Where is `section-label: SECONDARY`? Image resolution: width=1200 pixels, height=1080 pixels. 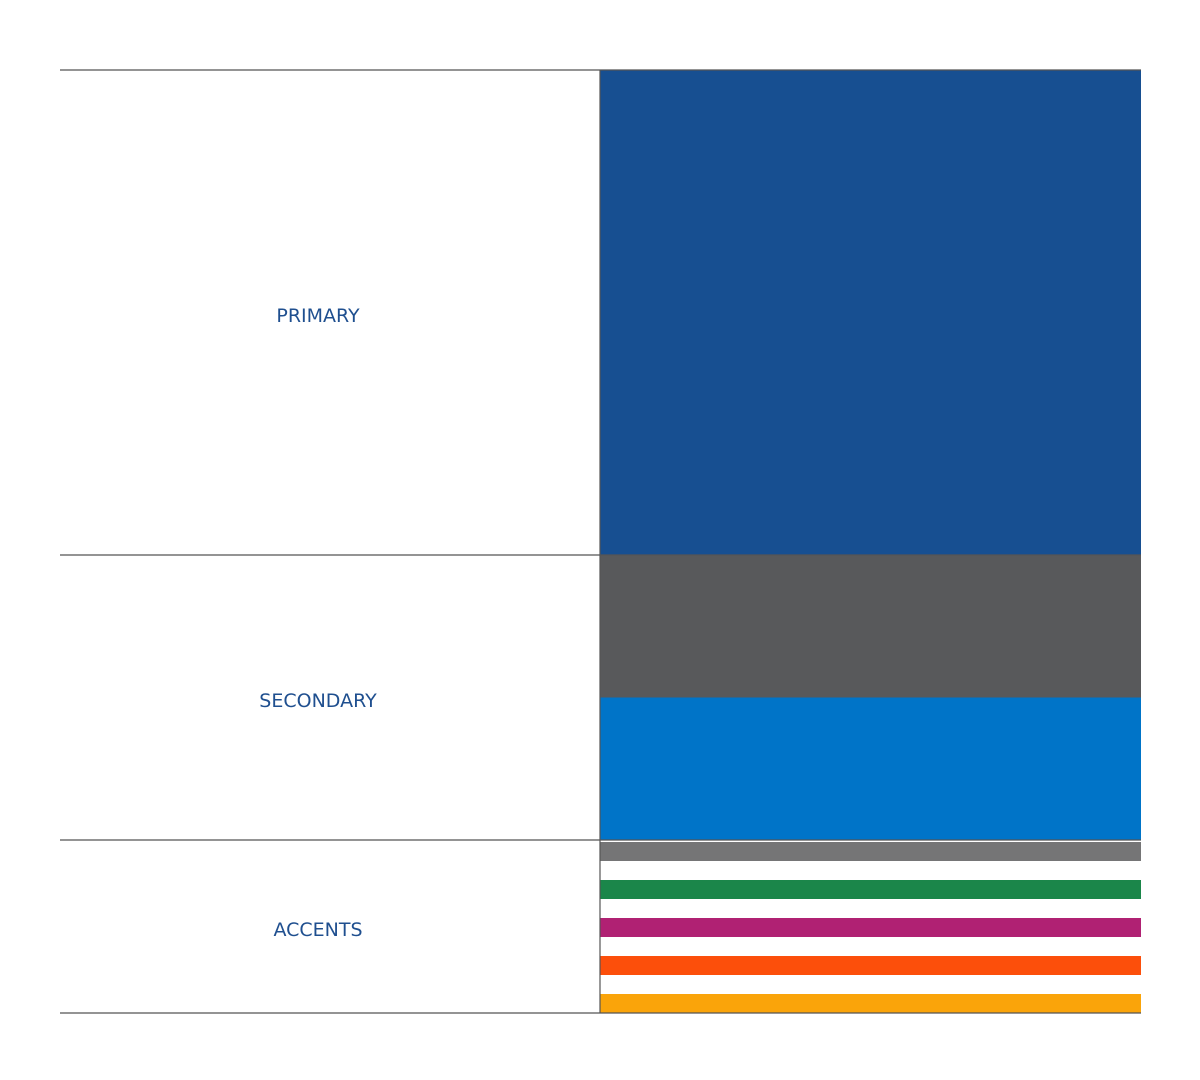
section-label: SECONDARY is located at coordinates (318, 701).